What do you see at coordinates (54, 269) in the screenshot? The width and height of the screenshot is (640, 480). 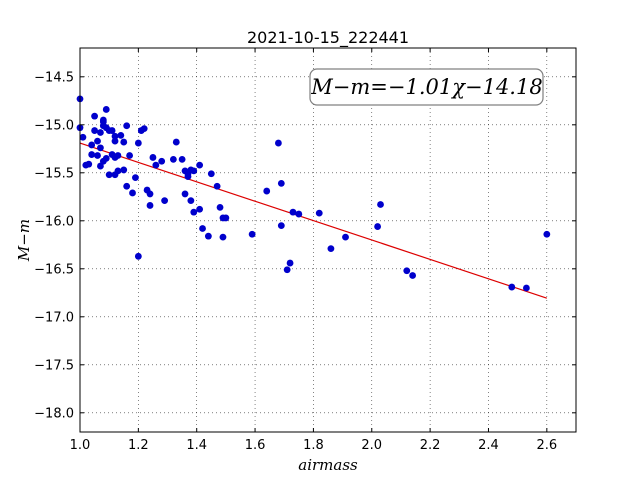 I see `y-tick-label: −16.5` at bounding box center [54, 269].